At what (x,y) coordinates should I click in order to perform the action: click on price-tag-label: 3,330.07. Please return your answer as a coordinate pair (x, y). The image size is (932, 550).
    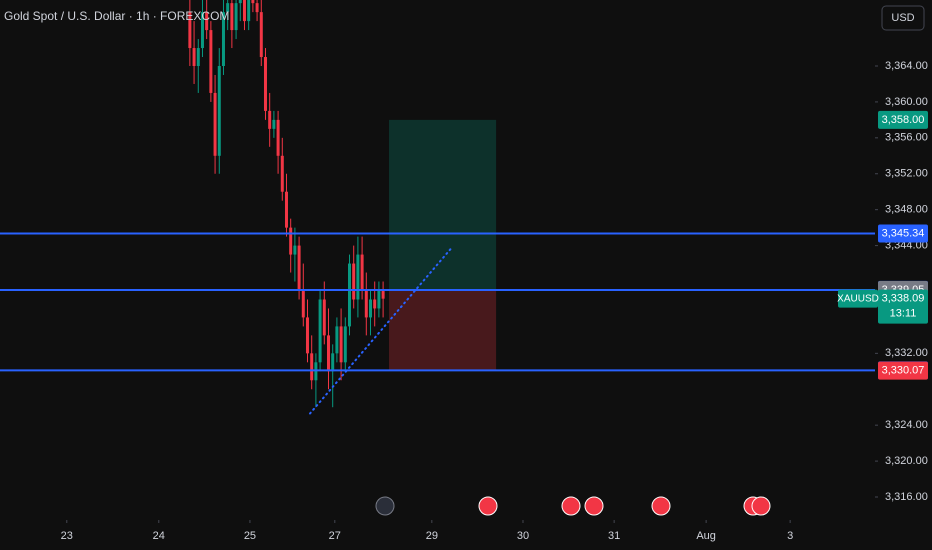
    Looking at the image, I should click on (903, 371).